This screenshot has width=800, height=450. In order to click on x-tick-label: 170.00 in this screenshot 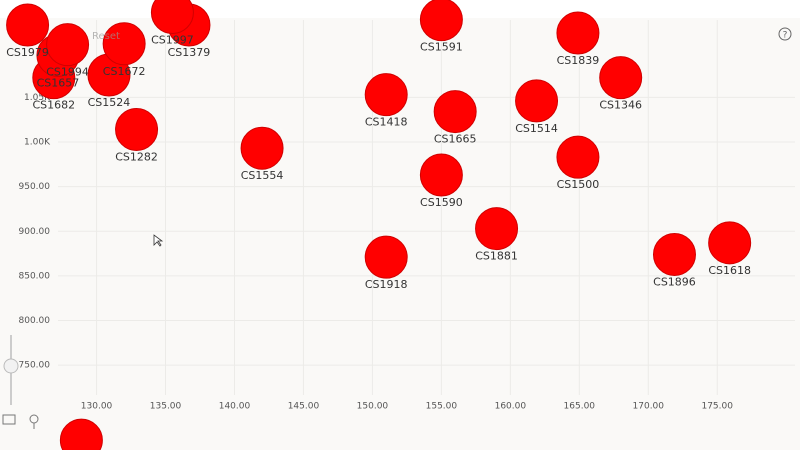, I will do `click(649, 407)`.